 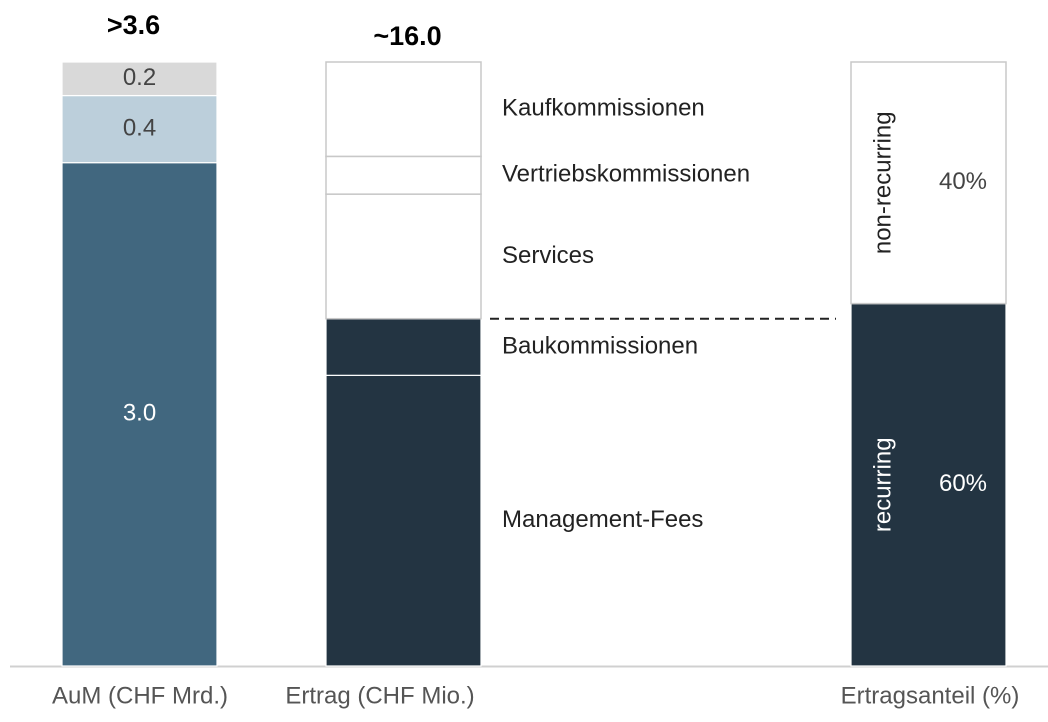 What do you see at coordinates (600, 345) in the screenshot?
I see `segment-name: Baukommissionen` at bounding box center [600, 345].